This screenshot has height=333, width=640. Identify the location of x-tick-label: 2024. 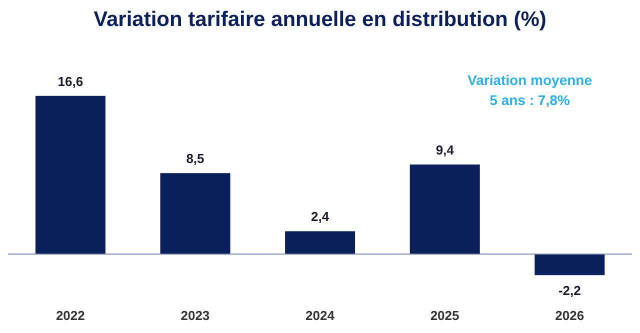
(321, 316).